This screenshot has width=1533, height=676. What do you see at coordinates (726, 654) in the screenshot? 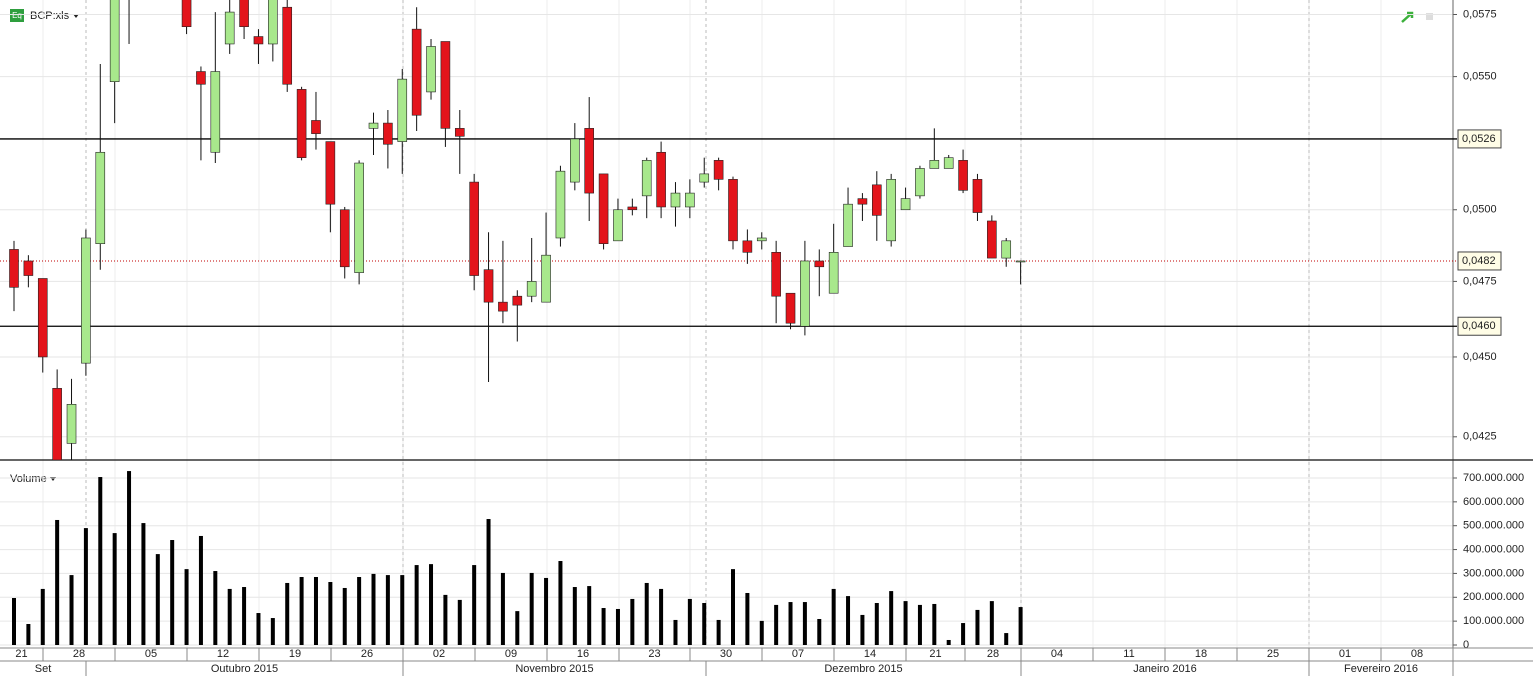
I see `x-tick-label: 30` at bounding box center [726, 654].